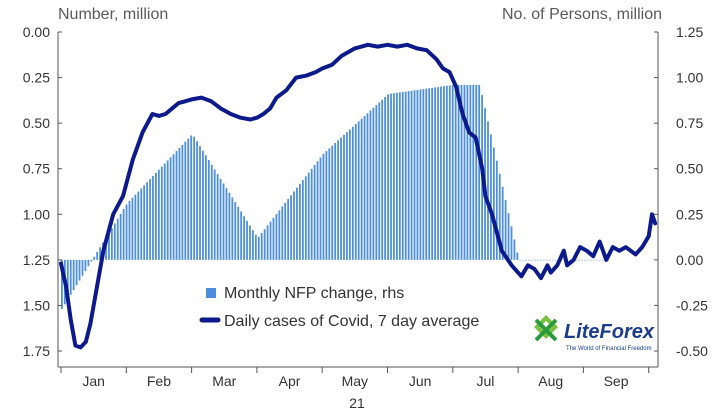  I want to click on left-tick-label: 0.25, so click(36, 78).